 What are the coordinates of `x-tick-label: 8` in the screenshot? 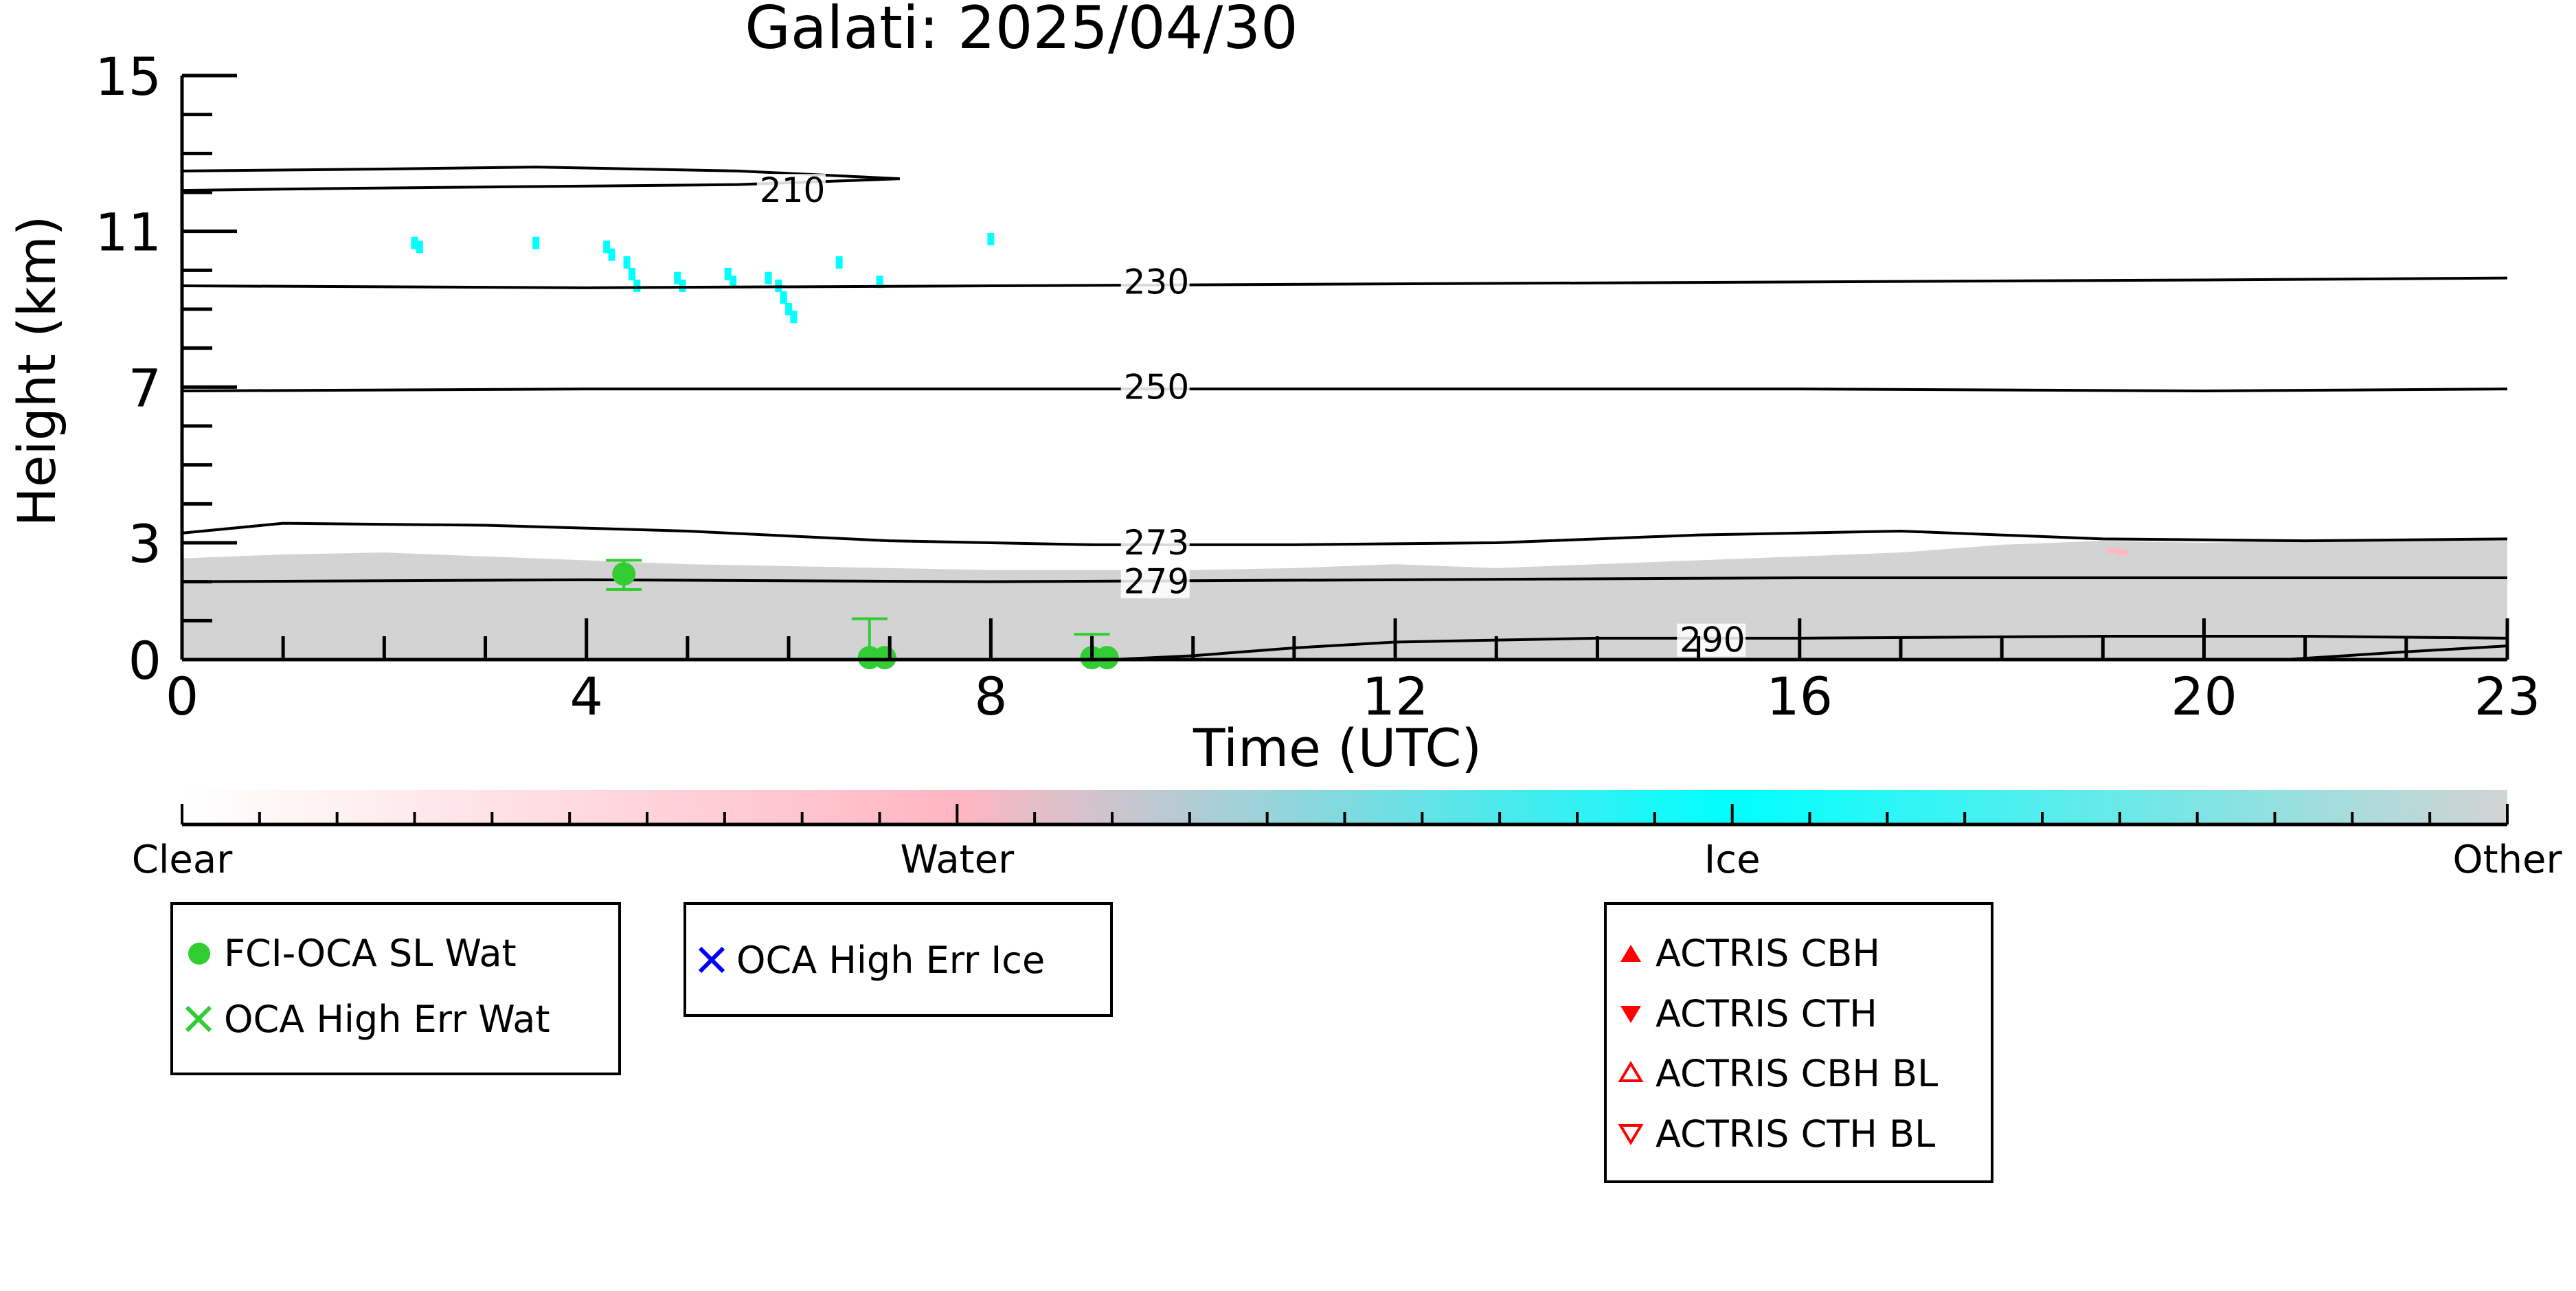 It's located at (990, 696).